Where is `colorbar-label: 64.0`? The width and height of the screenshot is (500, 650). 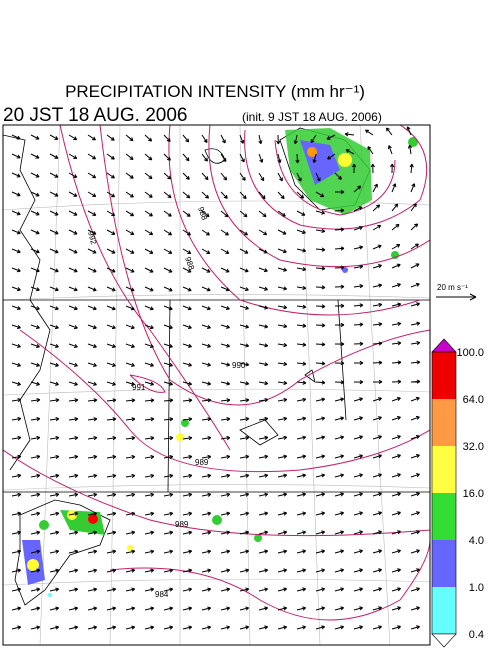 colorbar-label: 64.0 is located at coordinates (473, 400).